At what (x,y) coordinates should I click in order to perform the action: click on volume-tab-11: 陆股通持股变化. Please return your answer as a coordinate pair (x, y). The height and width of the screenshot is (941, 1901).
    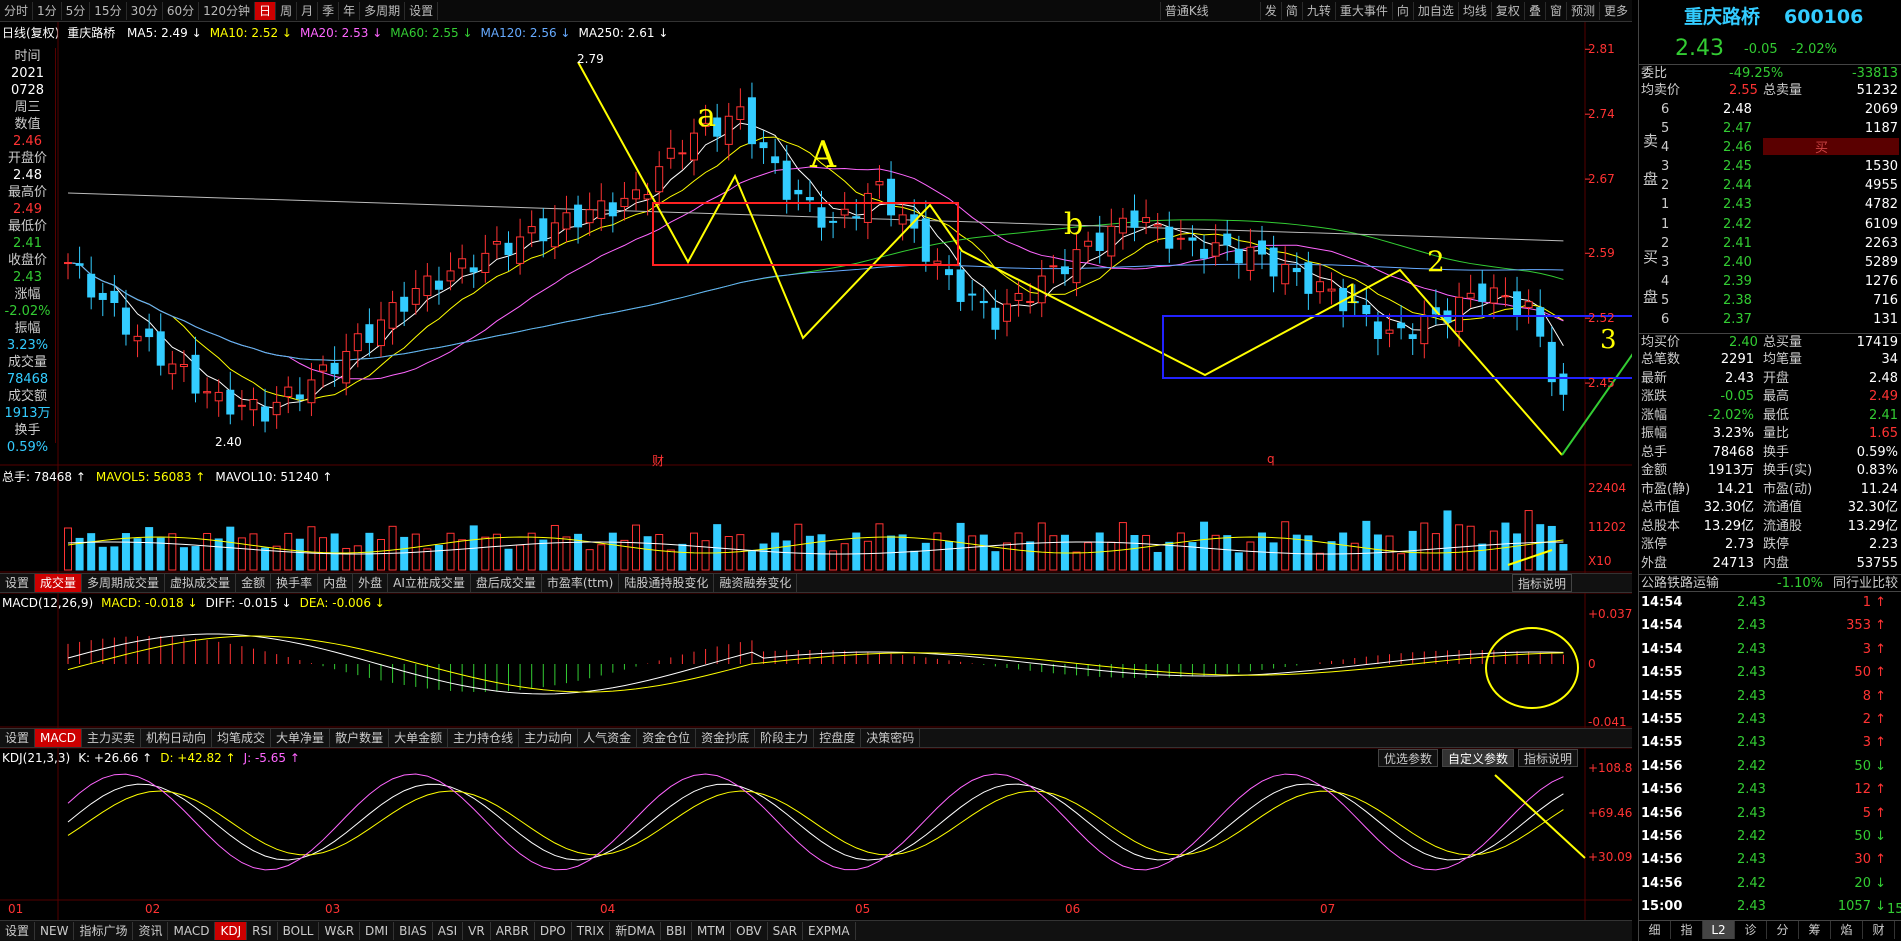
    Looking at the image, I should click on (667, 583).